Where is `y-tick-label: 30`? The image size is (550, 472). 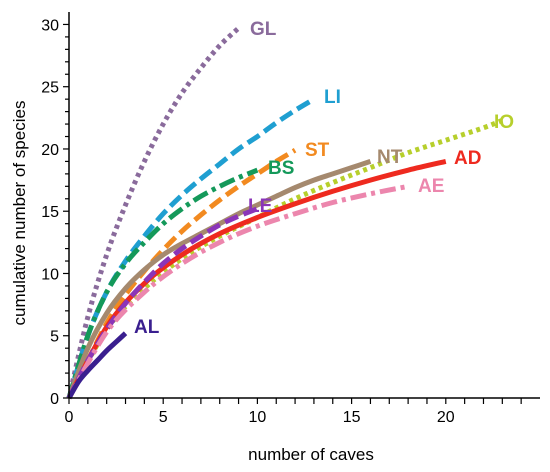 y-tick-label: 30 is located at coordinates (50, 25).